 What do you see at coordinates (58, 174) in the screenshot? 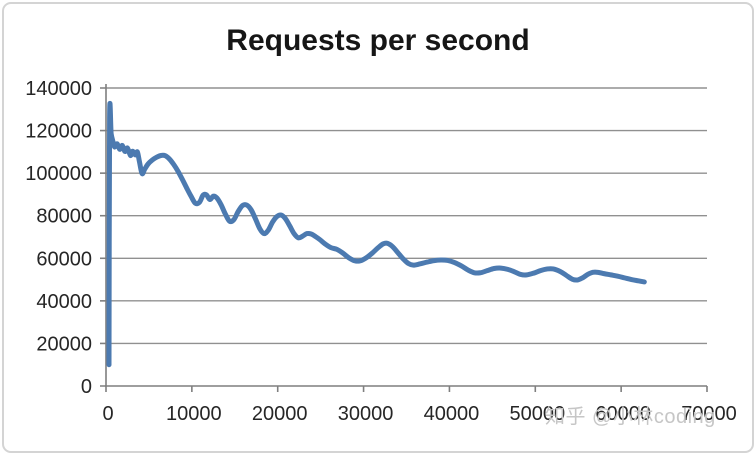
I see `y-tick-label: 100000` at bounding box center [58, 174].